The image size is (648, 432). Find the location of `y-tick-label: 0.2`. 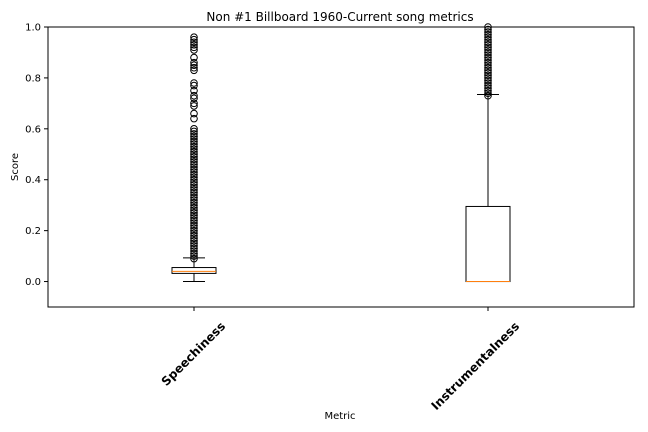

y-tick-label: 0.2 is located at coordinates (33, 231).